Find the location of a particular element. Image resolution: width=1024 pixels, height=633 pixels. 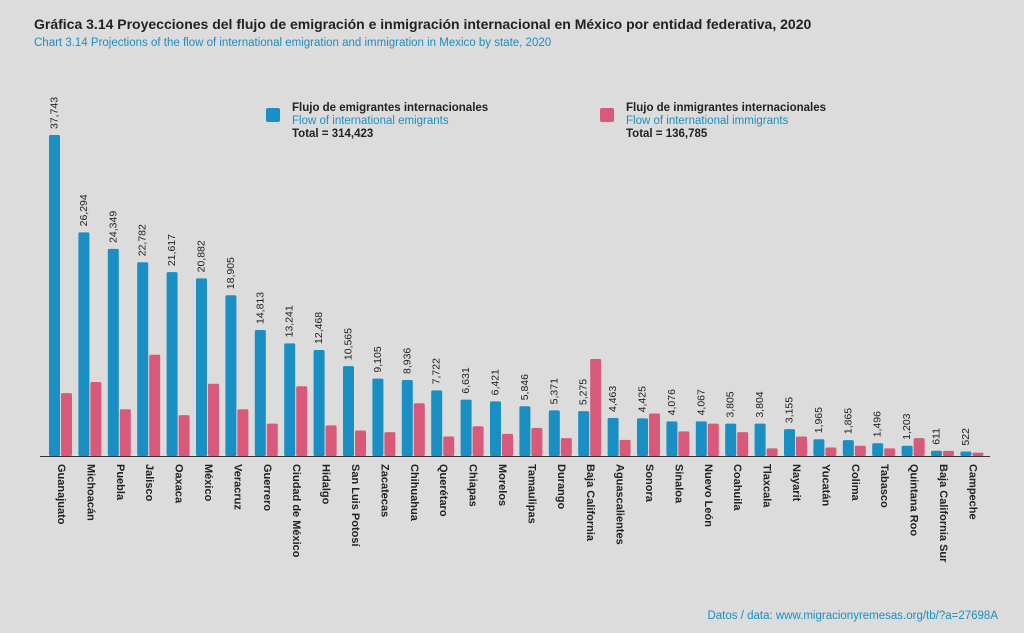

value-label-emigrants-7: 14,813 is located at coordinates (260, 308).